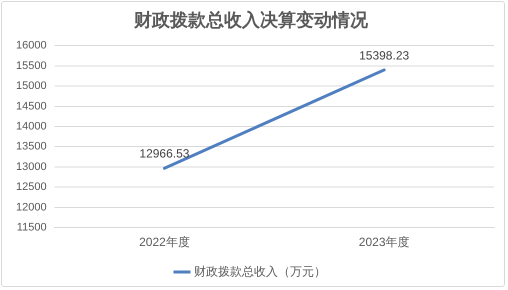 The height and width of the screenshot is (290, 508). What do you see at coordinates (31, 86) in the screenshot?
I see `y-tick-label: 15000` at bounding box center [31, 86].